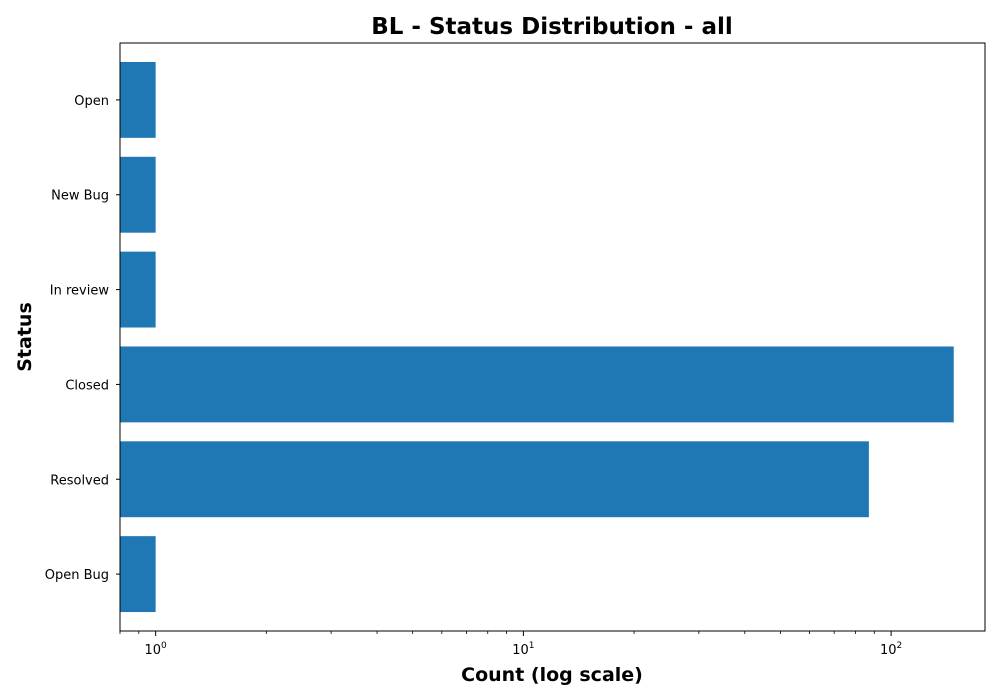 This screenshot has width=1000, height=700. I want to click on bar-open, so click(138, 99).